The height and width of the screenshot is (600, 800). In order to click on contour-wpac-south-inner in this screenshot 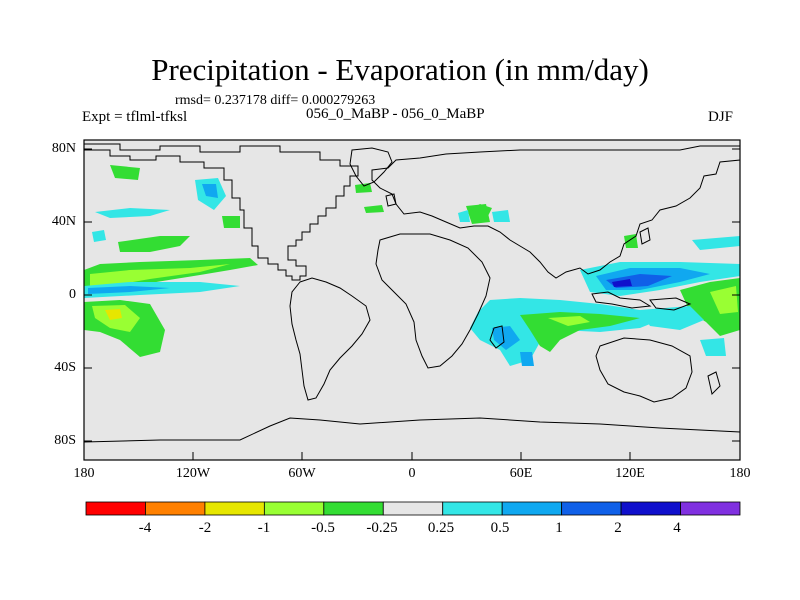, I will do `click(724, 300)`.